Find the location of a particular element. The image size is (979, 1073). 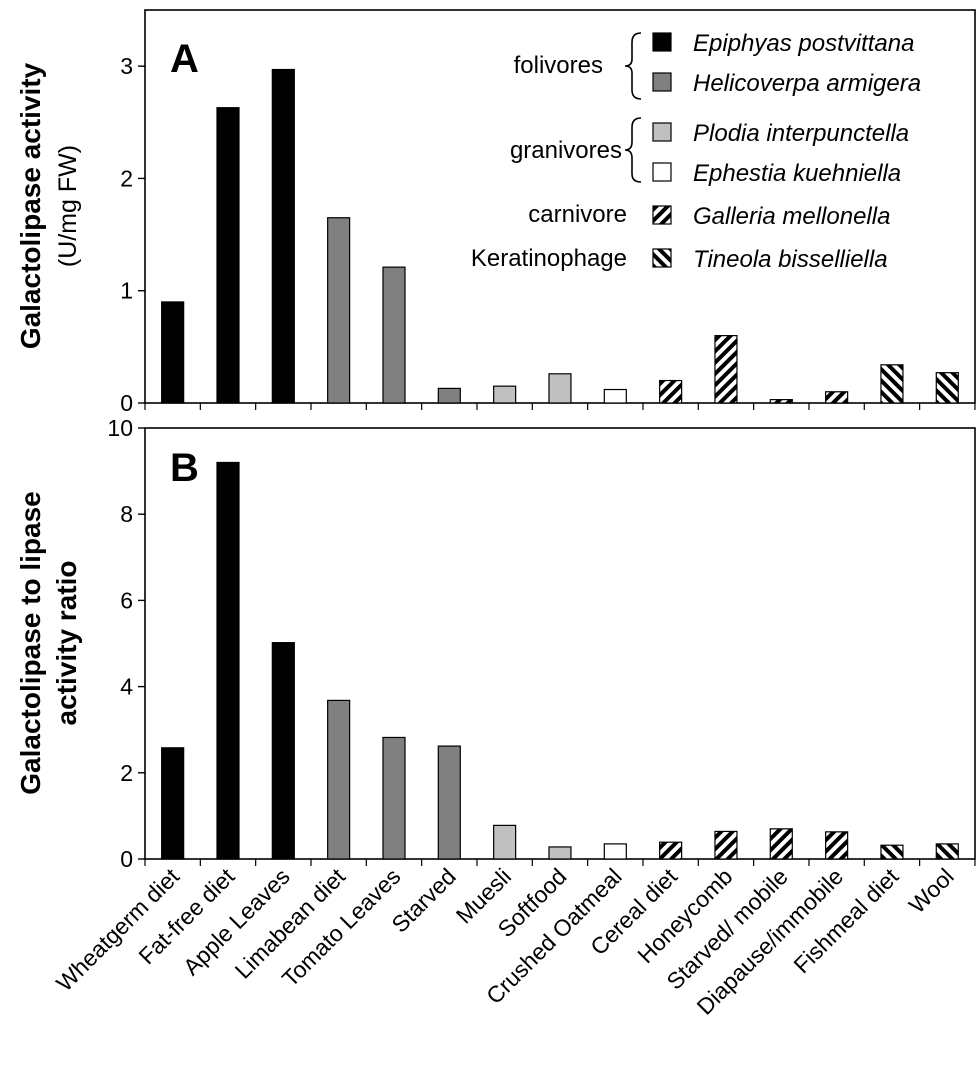

panel-a-bar-starved is located at coordinates (449, 395).